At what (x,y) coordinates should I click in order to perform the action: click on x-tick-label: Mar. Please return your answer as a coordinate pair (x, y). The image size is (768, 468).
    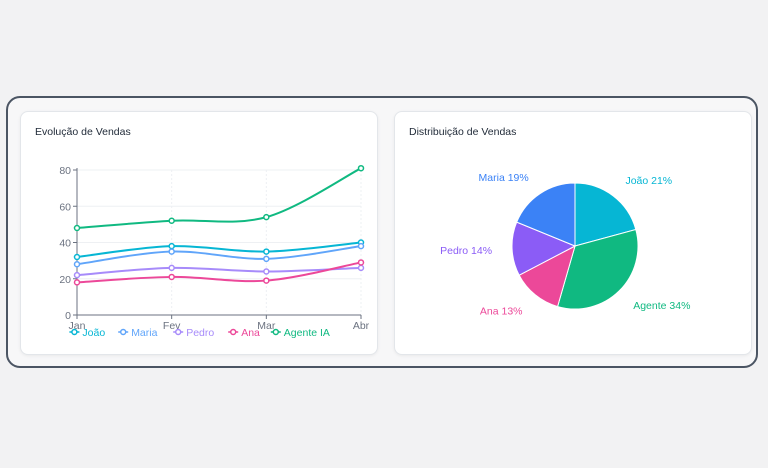
    Looking at the image, I should click on (266, 326).